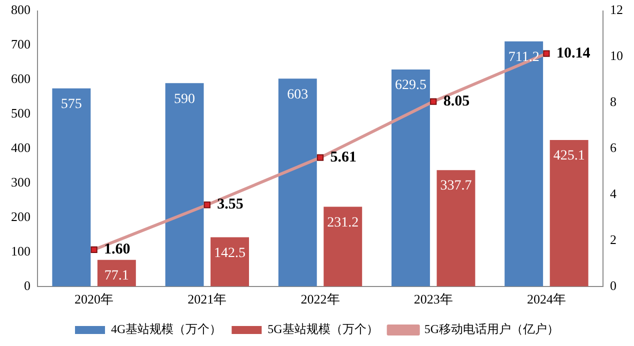  I want to click on y-tick-label: 200, so click(20, 216).